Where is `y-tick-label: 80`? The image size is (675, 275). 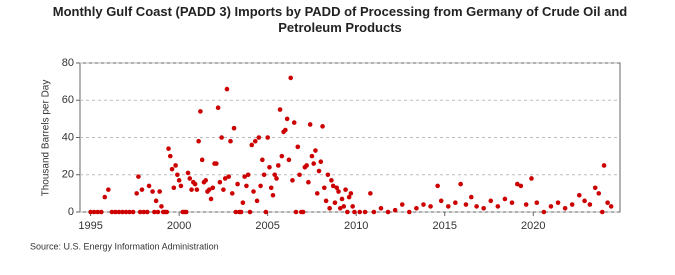
y-tick-label: 80 is located at coordinates (68, 63).